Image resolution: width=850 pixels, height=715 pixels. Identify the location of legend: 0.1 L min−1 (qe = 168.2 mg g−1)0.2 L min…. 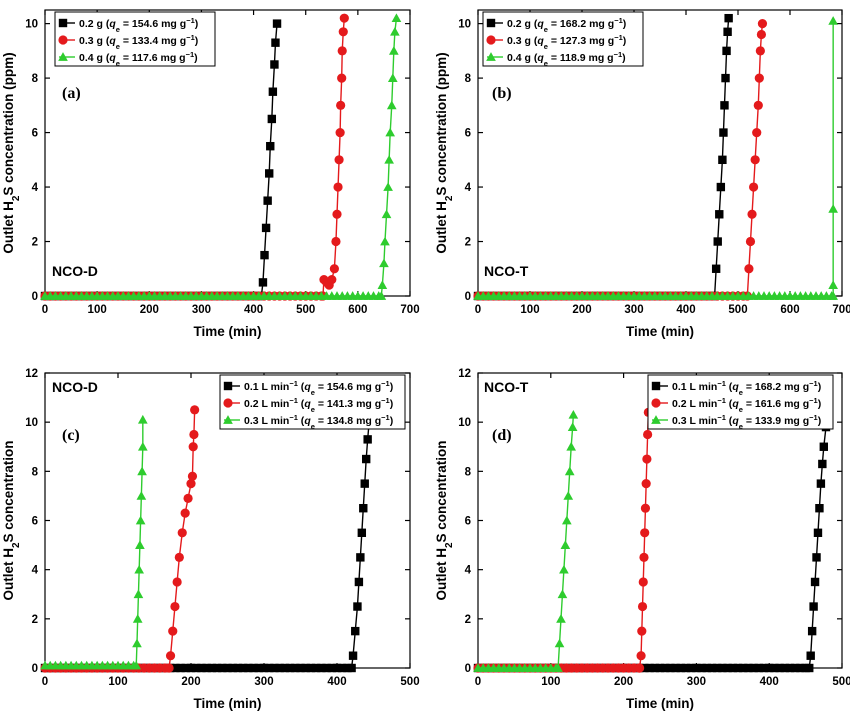
(740, 402).